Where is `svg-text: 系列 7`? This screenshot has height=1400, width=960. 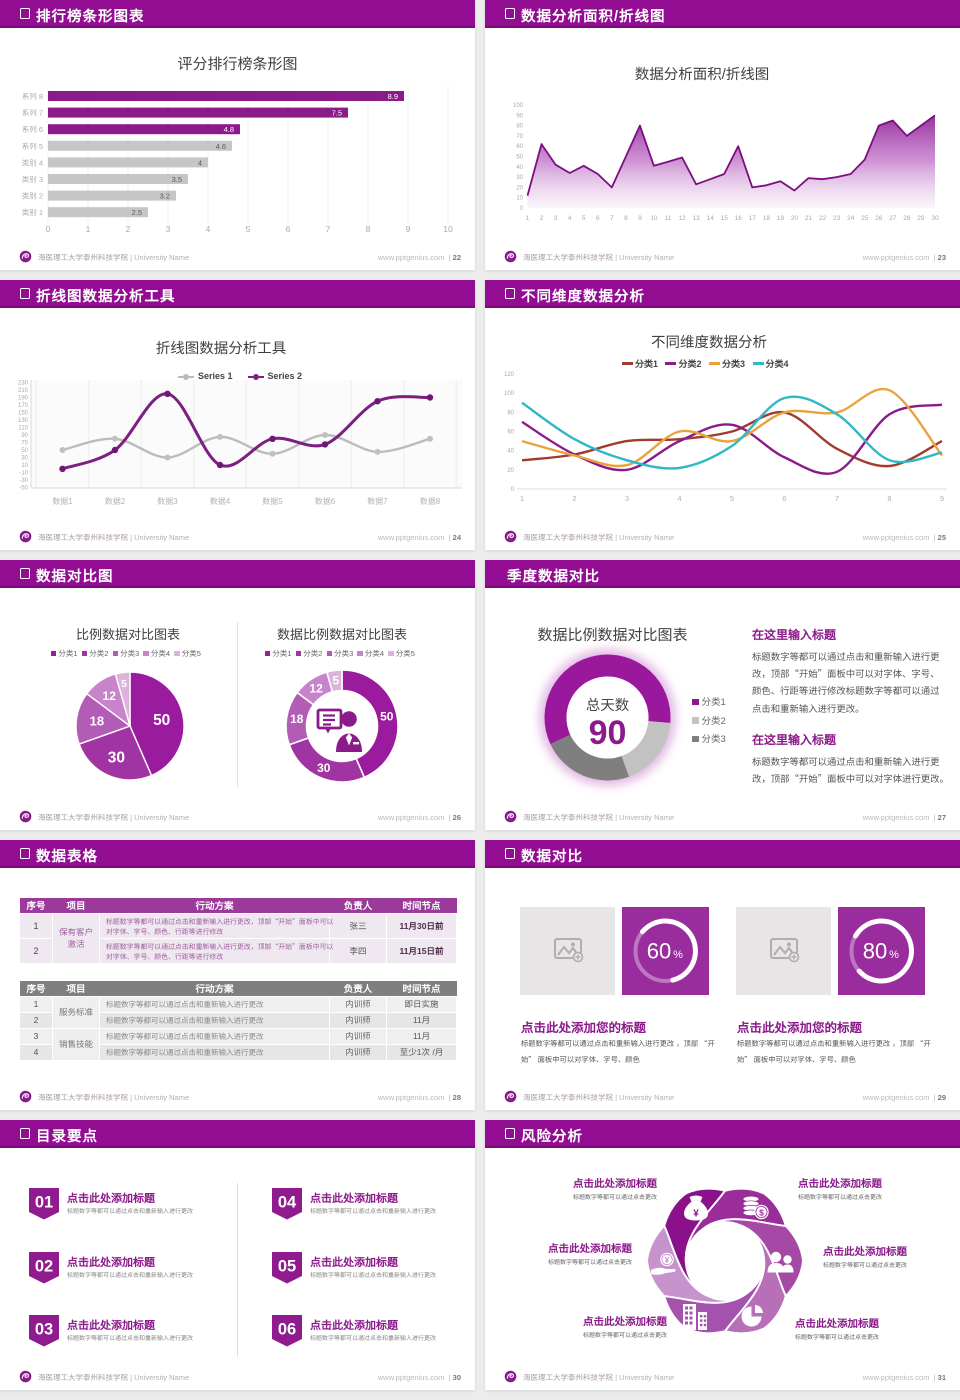 svg-text: 系列 7 is located at coordinates (32, 113).